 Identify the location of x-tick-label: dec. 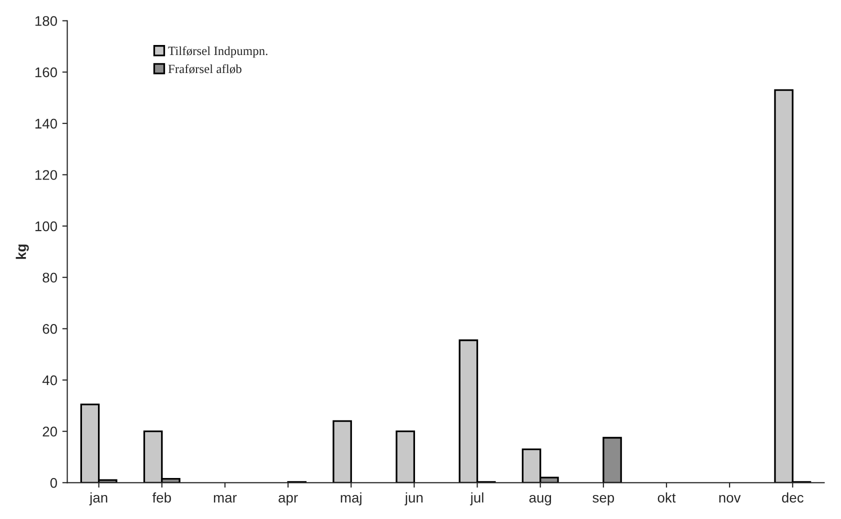
(793, 497).